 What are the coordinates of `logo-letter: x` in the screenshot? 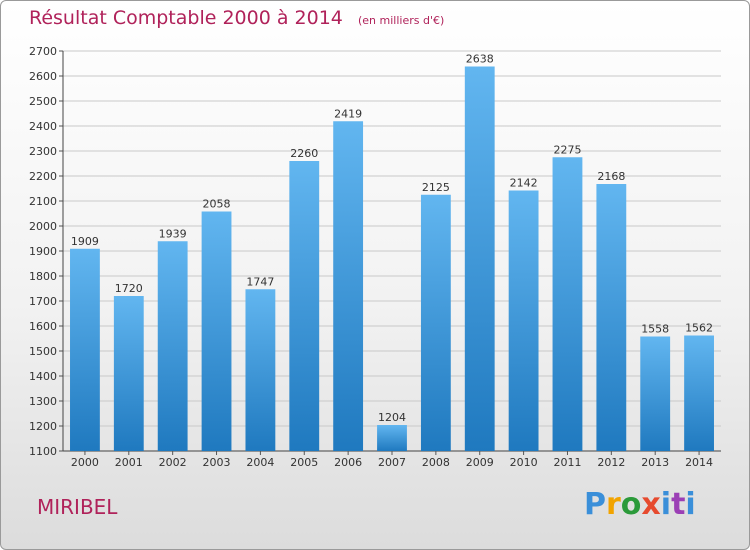 It's located at (651, 504).